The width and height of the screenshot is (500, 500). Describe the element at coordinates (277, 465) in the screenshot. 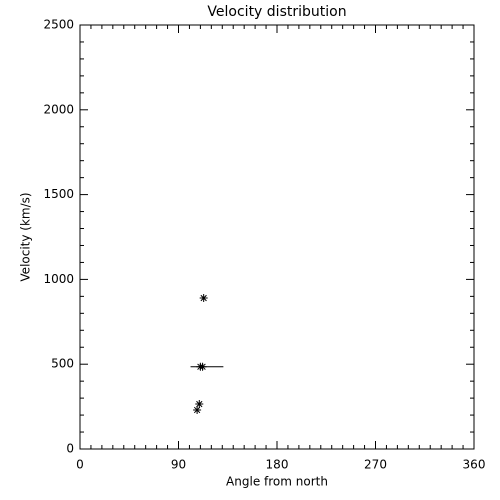

I see `x-tick-label: 180` at that location.